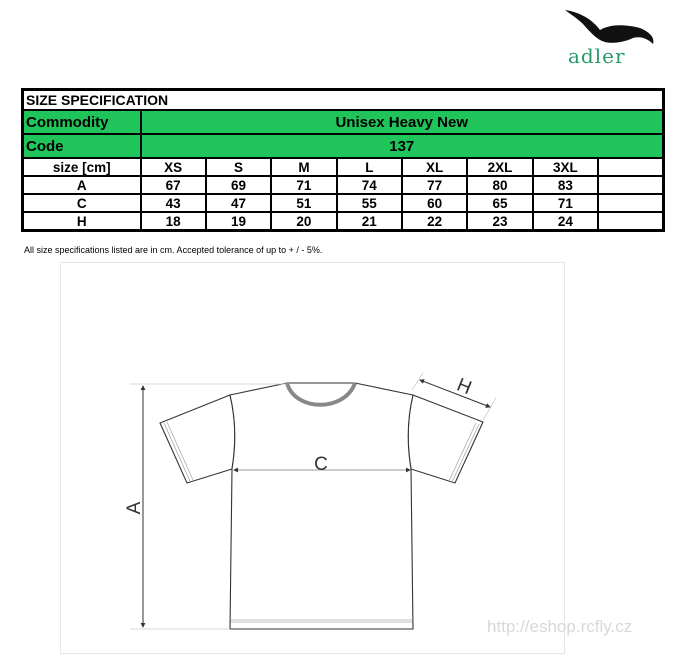  Describe the element at coordinates (434, 167) in the screenshot. I see `header-cell: XL` at that location.